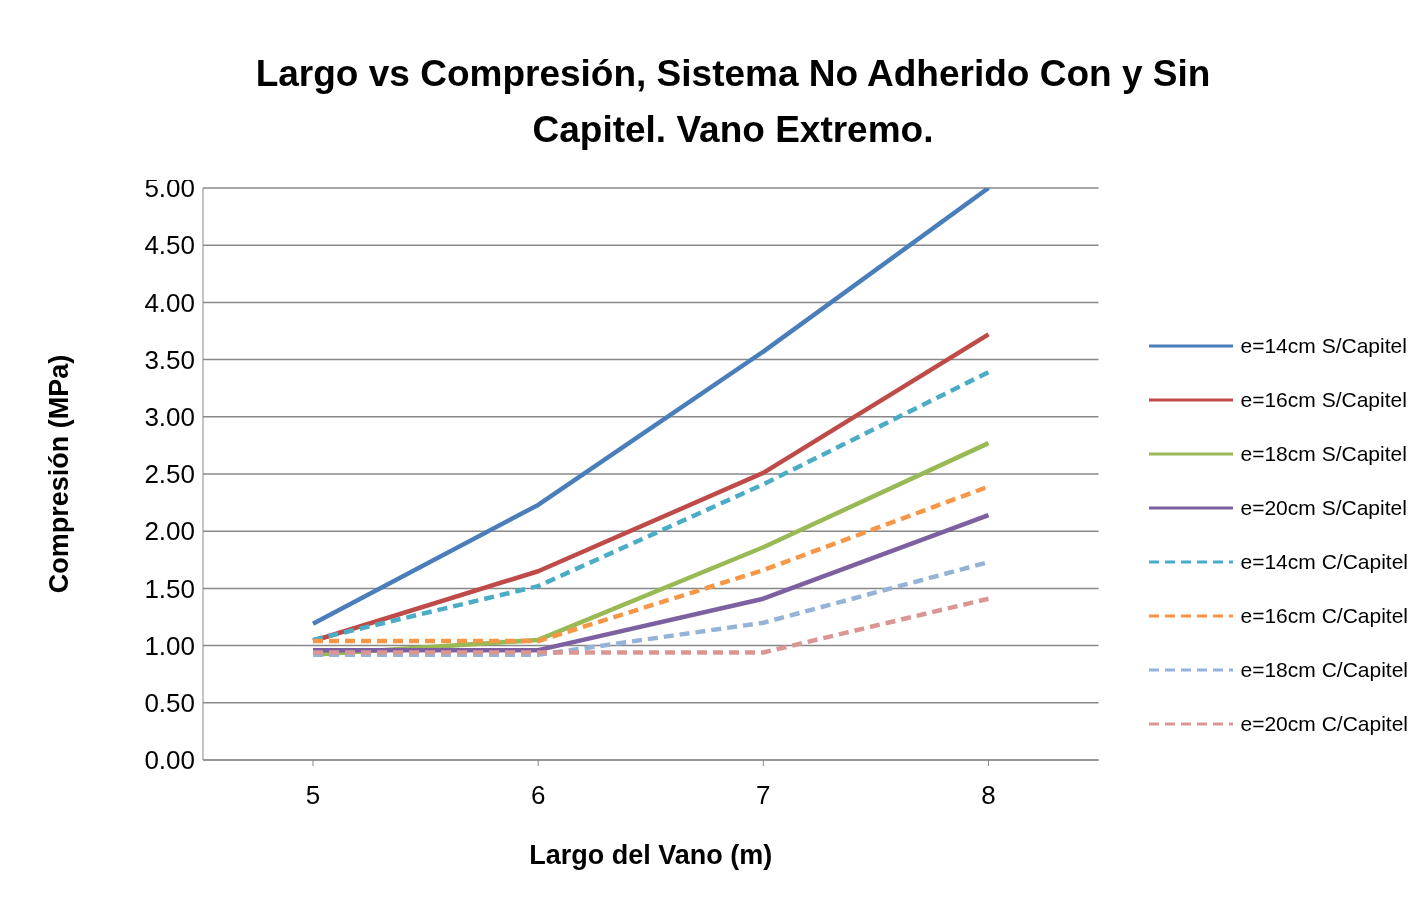 The width and height of the screenshot is (1424, 901). Describe the element at coordinates (169, 531) in the screenshot. I see `y-tick-label: 2.00` at that location.